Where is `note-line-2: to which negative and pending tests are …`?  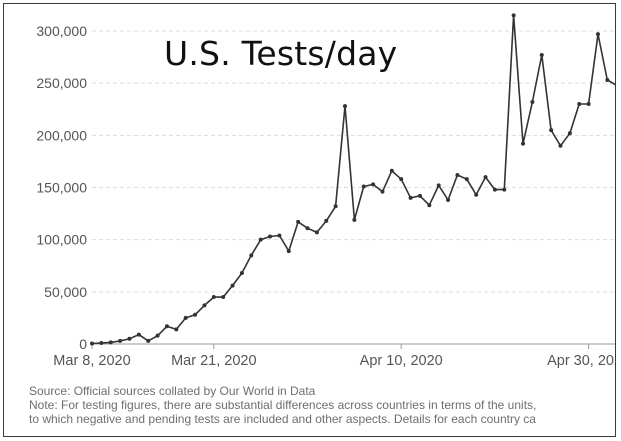
note-line-2: to which negative and pending tests are … is located at coordinates (282, 419).